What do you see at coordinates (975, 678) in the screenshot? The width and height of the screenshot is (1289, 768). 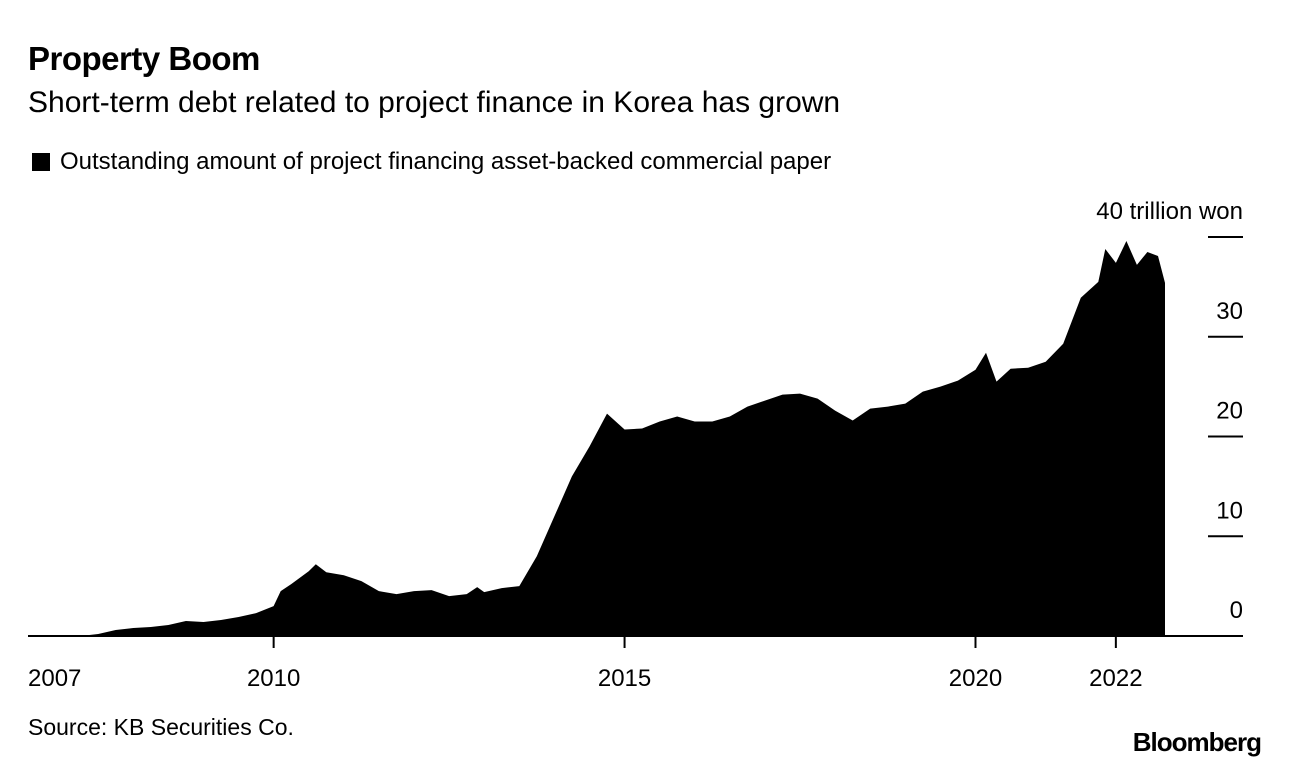 I see `x-tick-label-3: 2020` at bounding box center [975, 678].